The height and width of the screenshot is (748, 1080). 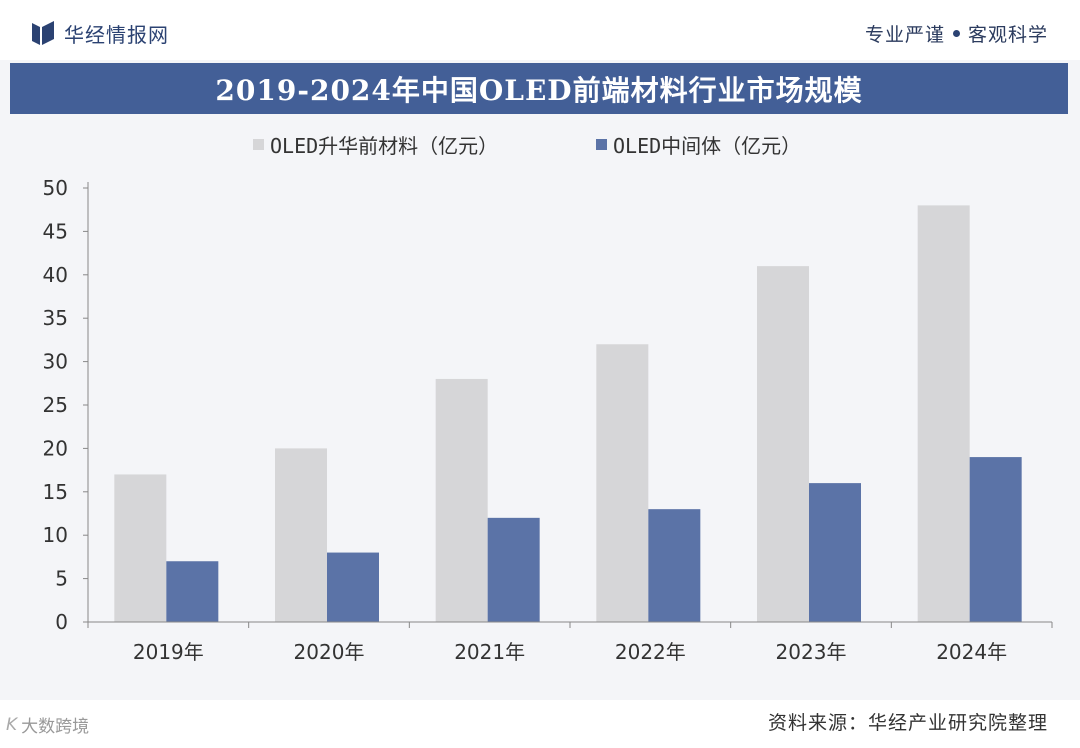 I want to click on y-tick-label: 25, so click(x=55, y=405).